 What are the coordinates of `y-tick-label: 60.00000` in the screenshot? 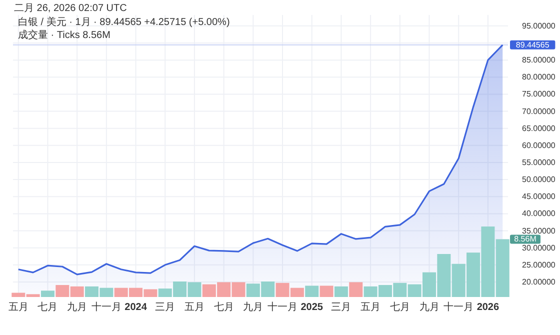 It's located at (539, 145).